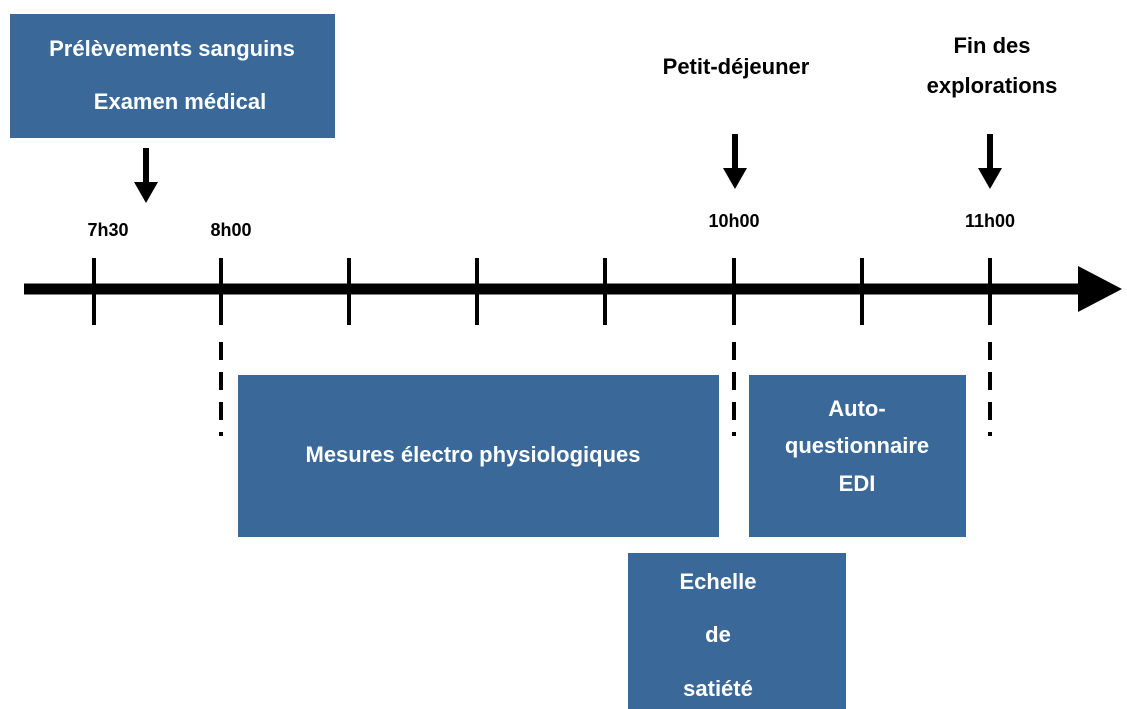 The height and width of the screenshot is (709, 1127). What do you see at coordinates (733, 221) in the screenshot?
I see `time-label: 10h00` at bounding box center [733, 221].